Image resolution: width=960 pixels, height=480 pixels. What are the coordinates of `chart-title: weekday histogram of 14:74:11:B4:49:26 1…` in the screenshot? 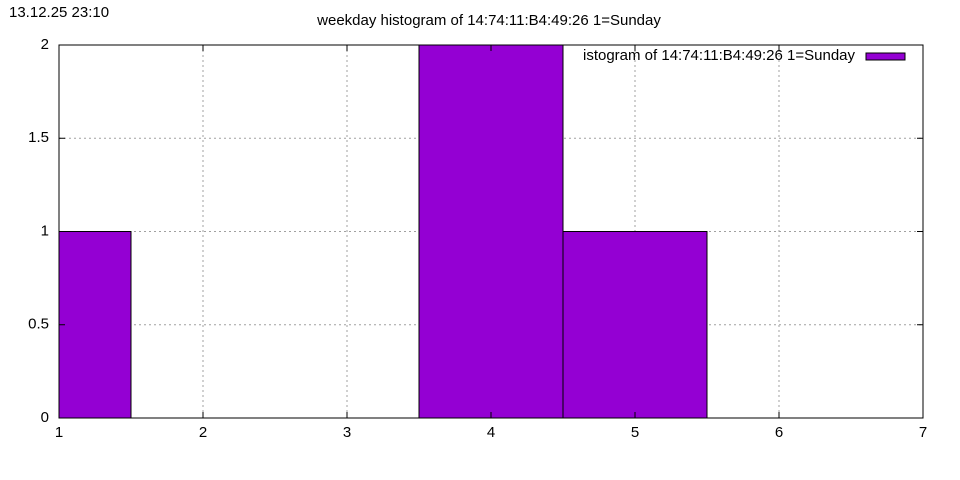 It's located at (488, 20).